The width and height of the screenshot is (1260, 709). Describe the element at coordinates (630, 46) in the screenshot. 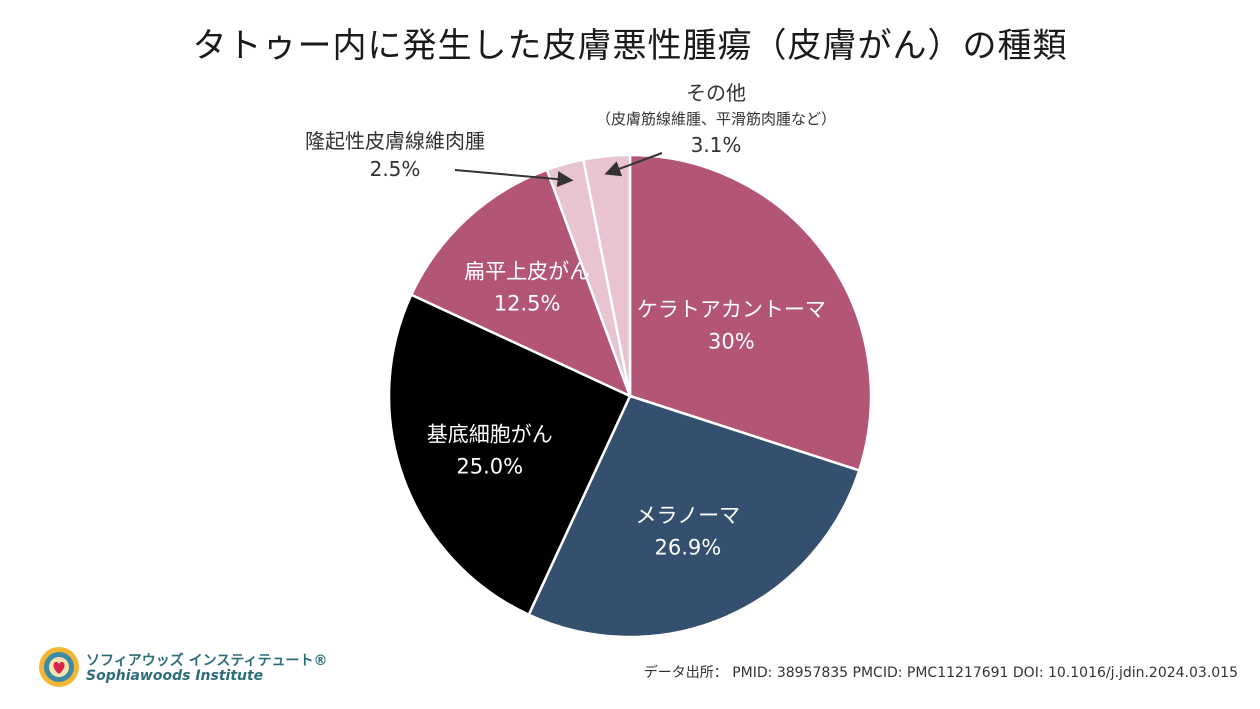

I see `chart-title: タトゥー内に発生した皮膚悪性腫瘍（皮膚がん）の種類` at that location.